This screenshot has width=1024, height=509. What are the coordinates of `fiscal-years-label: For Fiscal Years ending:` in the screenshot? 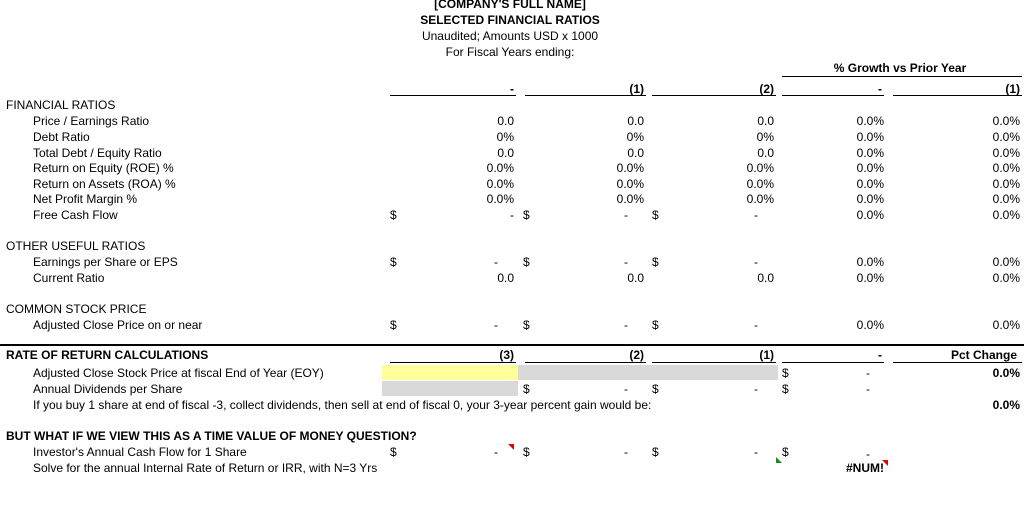 It's located at (510, 52).